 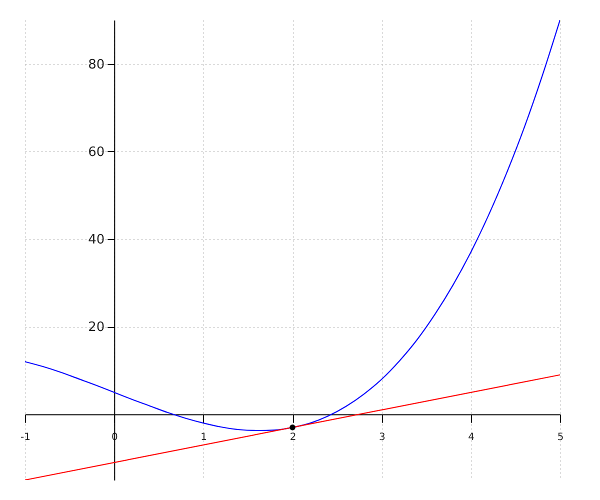 What do you see at coordinates (25, 437) in the screenshot?
I see `x-tick-label: -1` at bounding box center [25, 437].